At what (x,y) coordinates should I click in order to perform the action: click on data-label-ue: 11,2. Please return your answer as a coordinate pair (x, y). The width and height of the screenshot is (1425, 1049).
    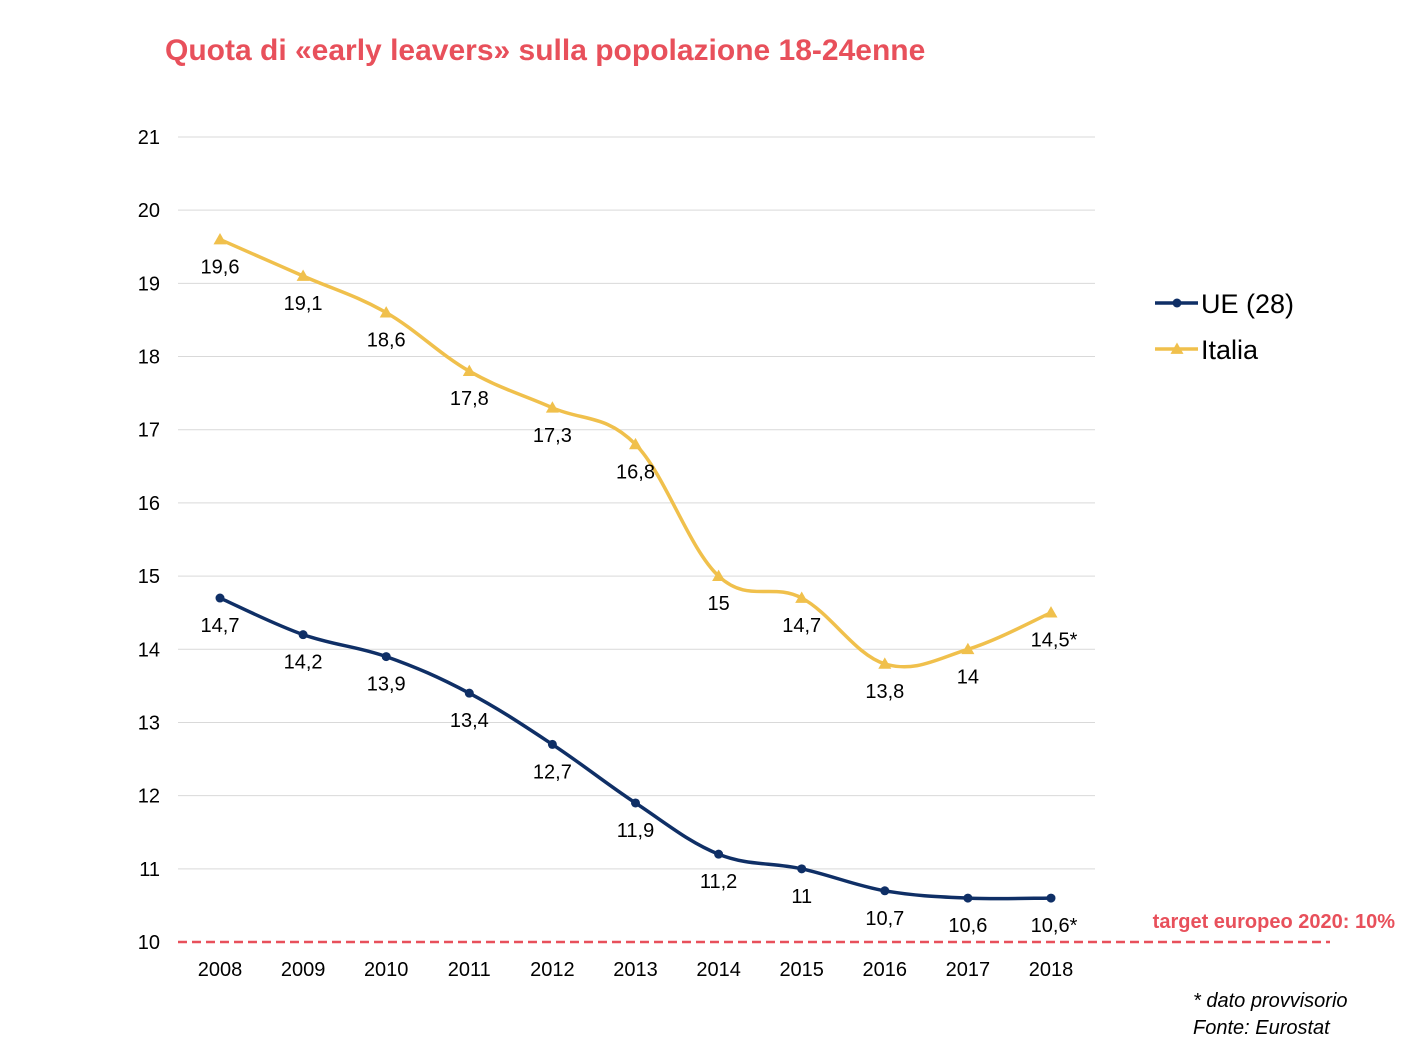
    Looking at the image, I should click on (718, 882).